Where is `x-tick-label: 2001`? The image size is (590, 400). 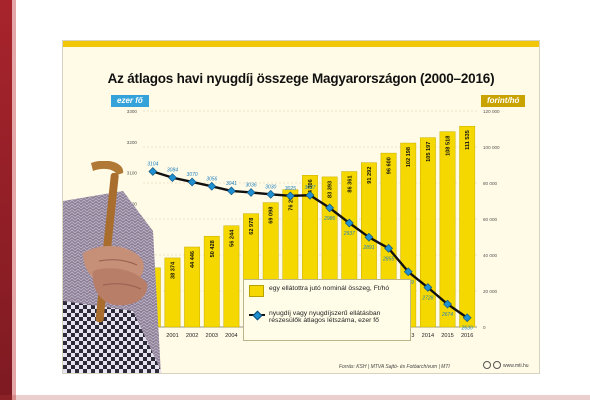 x-tick-label: 2001 is located at coordinates (172, 336).